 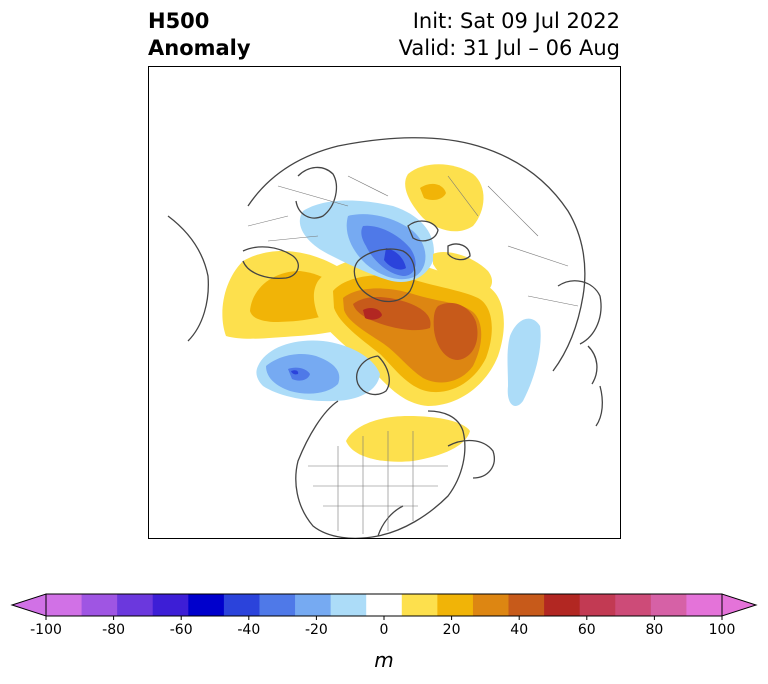 What do you see at coordinates (113, 630) in the screenshot?
I see `colorbar-tick-label: -80` at bounding box center [113, 630].